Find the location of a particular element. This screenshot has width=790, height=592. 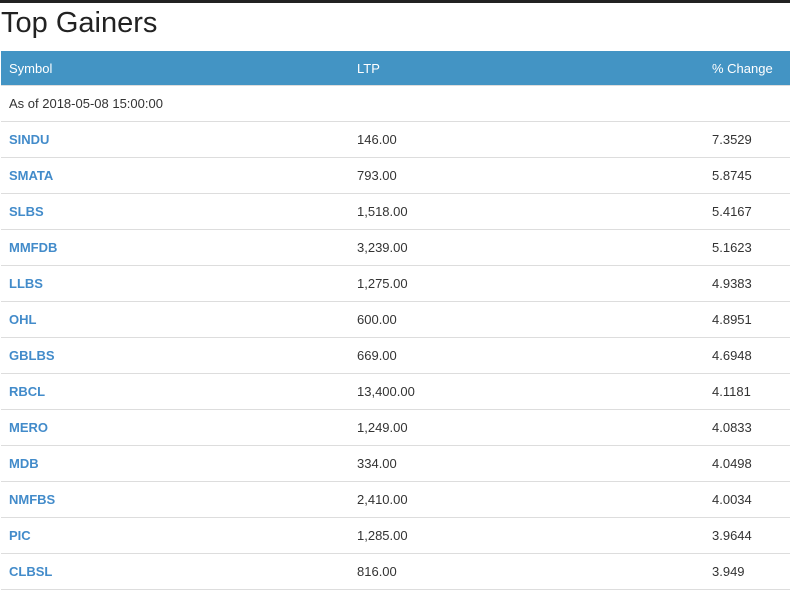

header-change: % Change is located at coordinates (747, 68).